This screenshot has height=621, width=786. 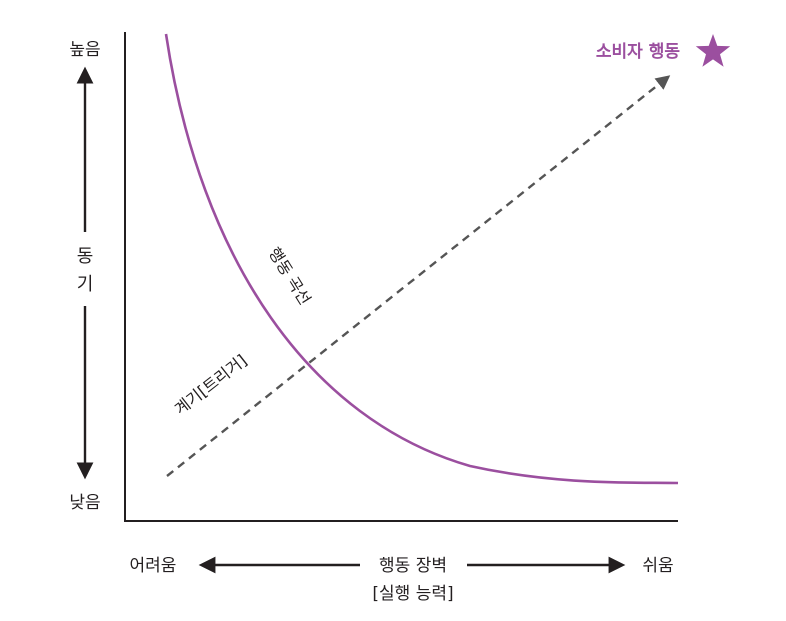 What do you see at coordinates (84, 50) in the screenshot?
I see `y-axis-high-label: 높음` at bounding box center [84, 50].